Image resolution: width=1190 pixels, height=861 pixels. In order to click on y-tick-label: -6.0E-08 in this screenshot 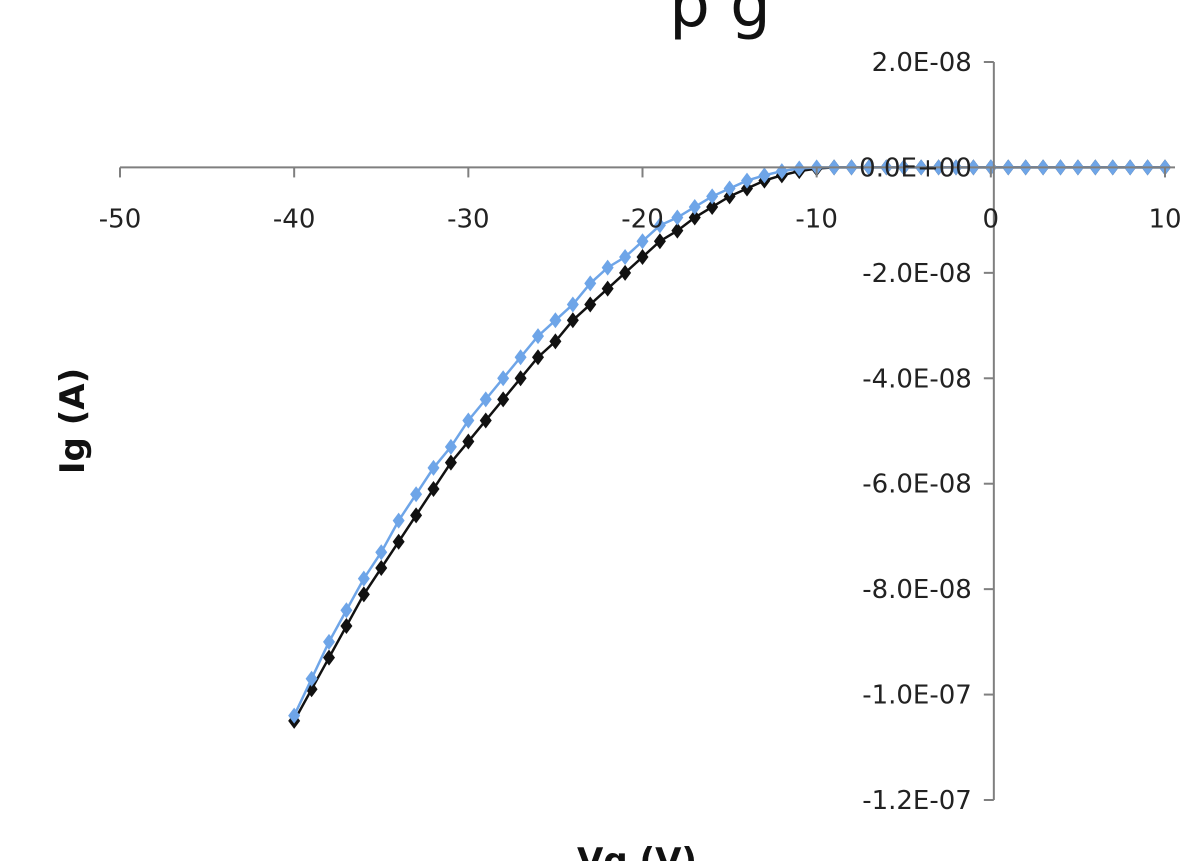, I will do `click(917, 485)`.